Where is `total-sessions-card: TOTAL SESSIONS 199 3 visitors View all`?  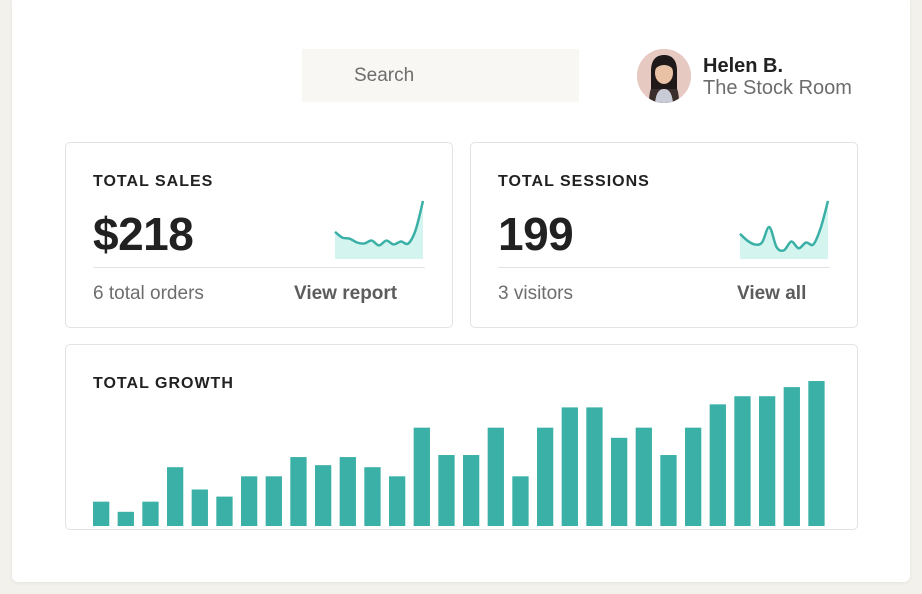
total-sessions-card: TOTAL SESSIONS 199 3 visitors View all is located at coordinates (664, 235).